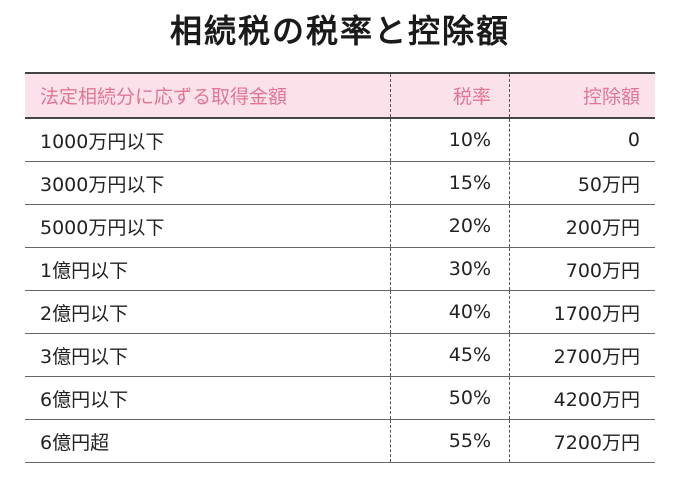  Describe the element at coordinates (84, 356) in the screenshot. I see `cell-amount: 3億円以下` at that location.